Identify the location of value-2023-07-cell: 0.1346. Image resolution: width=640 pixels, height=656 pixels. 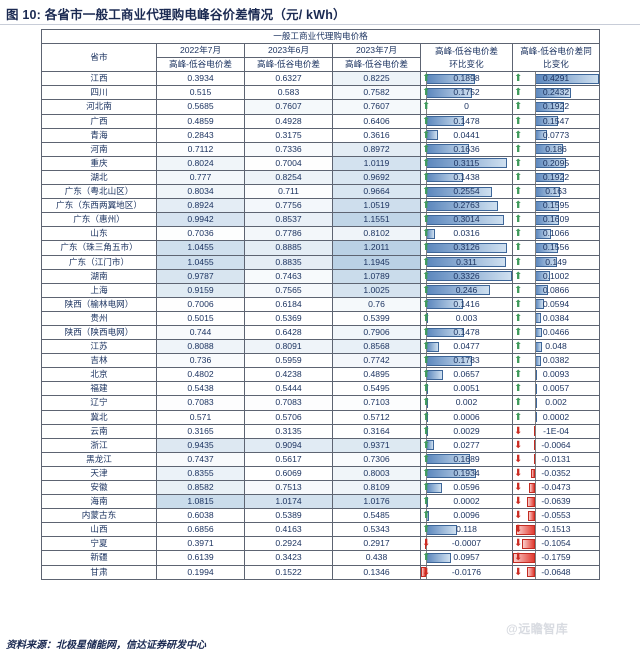
(376, 572).